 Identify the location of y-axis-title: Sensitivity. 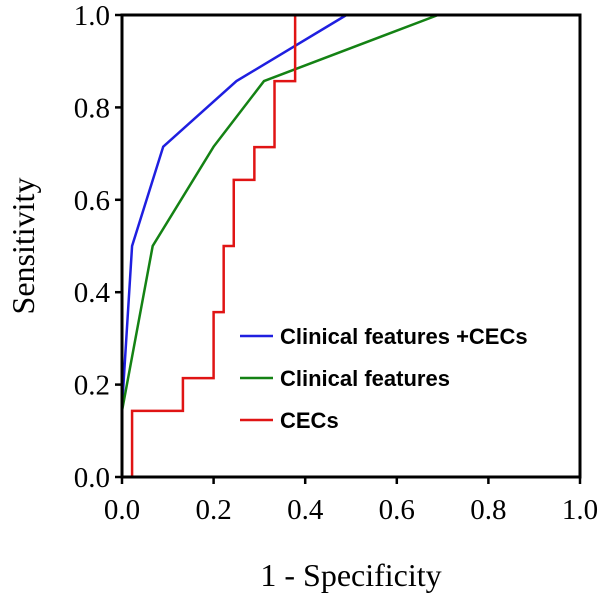
(23, 246).